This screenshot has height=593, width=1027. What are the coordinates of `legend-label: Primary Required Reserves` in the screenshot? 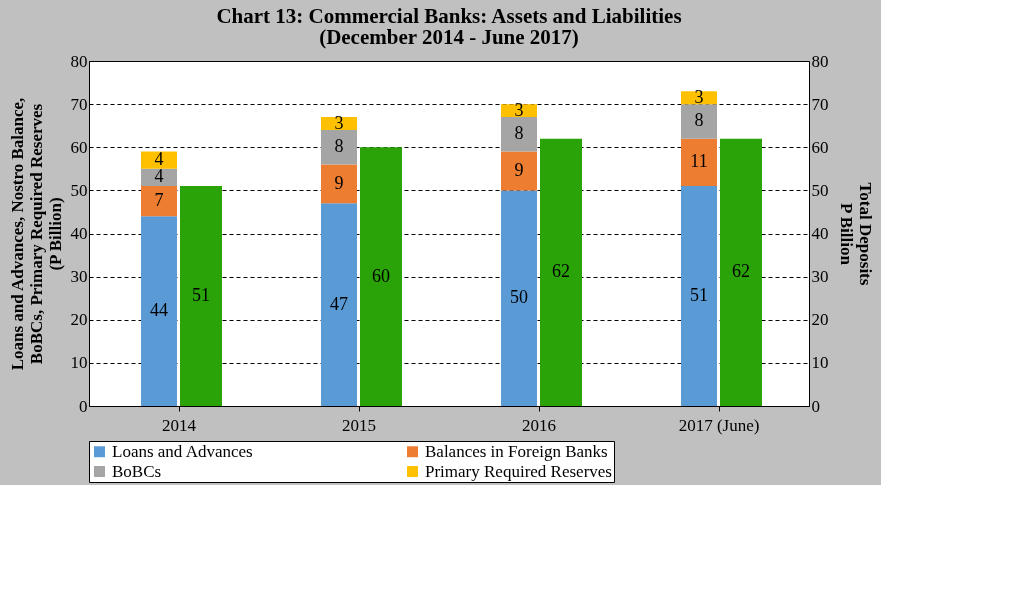 It's located at (518, 471).